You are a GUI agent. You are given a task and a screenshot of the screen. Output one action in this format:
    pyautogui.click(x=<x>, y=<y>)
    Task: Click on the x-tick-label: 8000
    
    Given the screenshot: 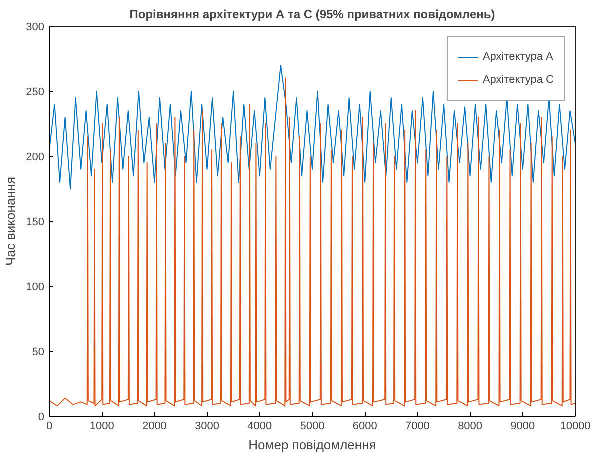 What is the action you would take?
    pyautogui.click(x=470, y=426)
    